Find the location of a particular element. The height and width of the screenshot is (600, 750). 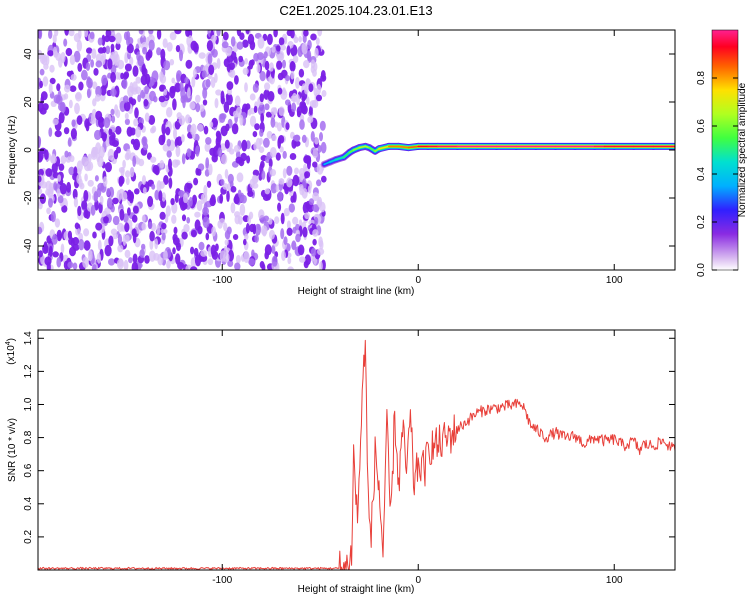

y-tick-label: 1.4 is located at coordinates (28, 338).